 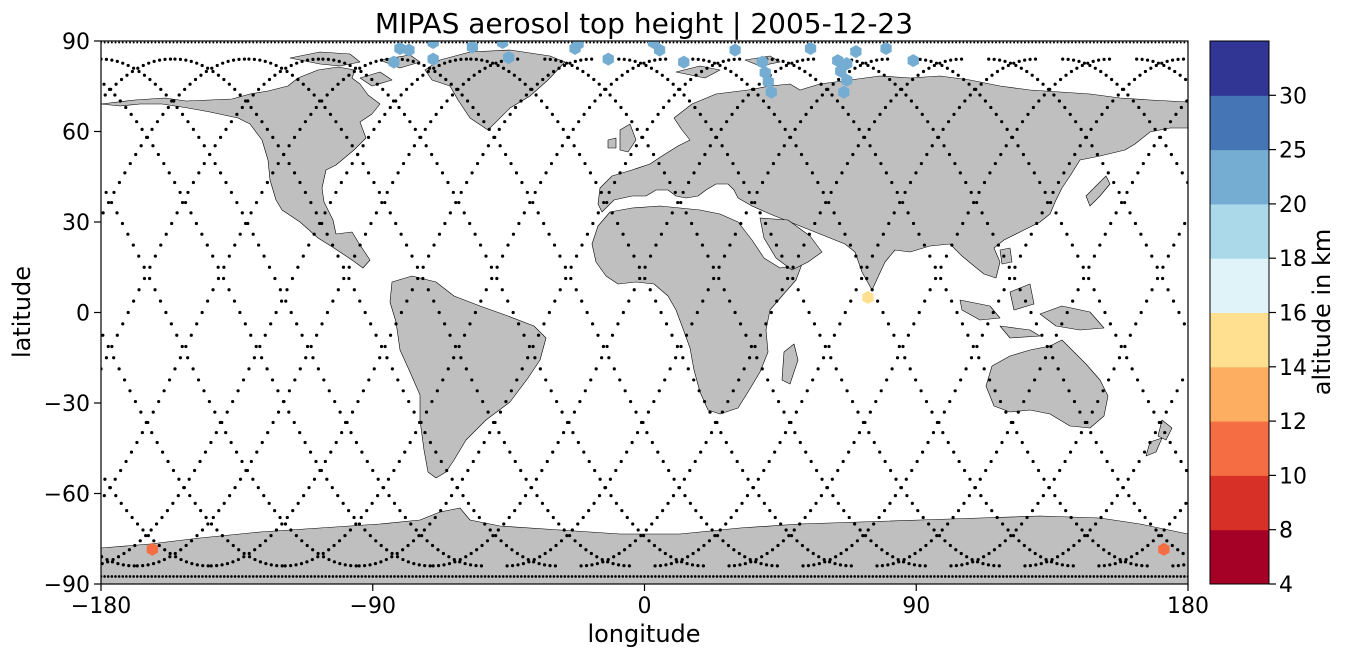 What do you see at coordinates (67, 495) in the screenshot?
I see `y-tick-label: −60` at bounding box center [67, 495].